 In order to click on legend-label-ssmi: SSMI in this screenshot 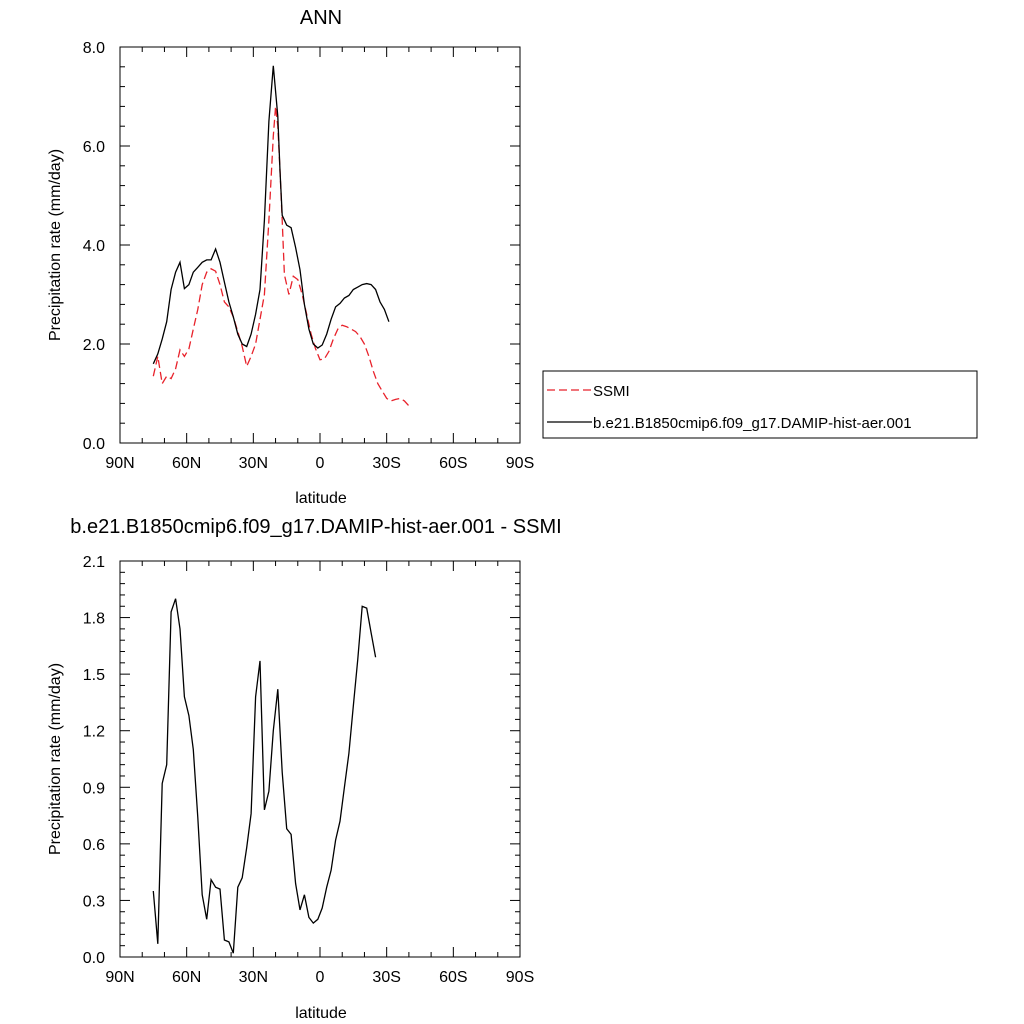, I will do `click(611, 391)`.